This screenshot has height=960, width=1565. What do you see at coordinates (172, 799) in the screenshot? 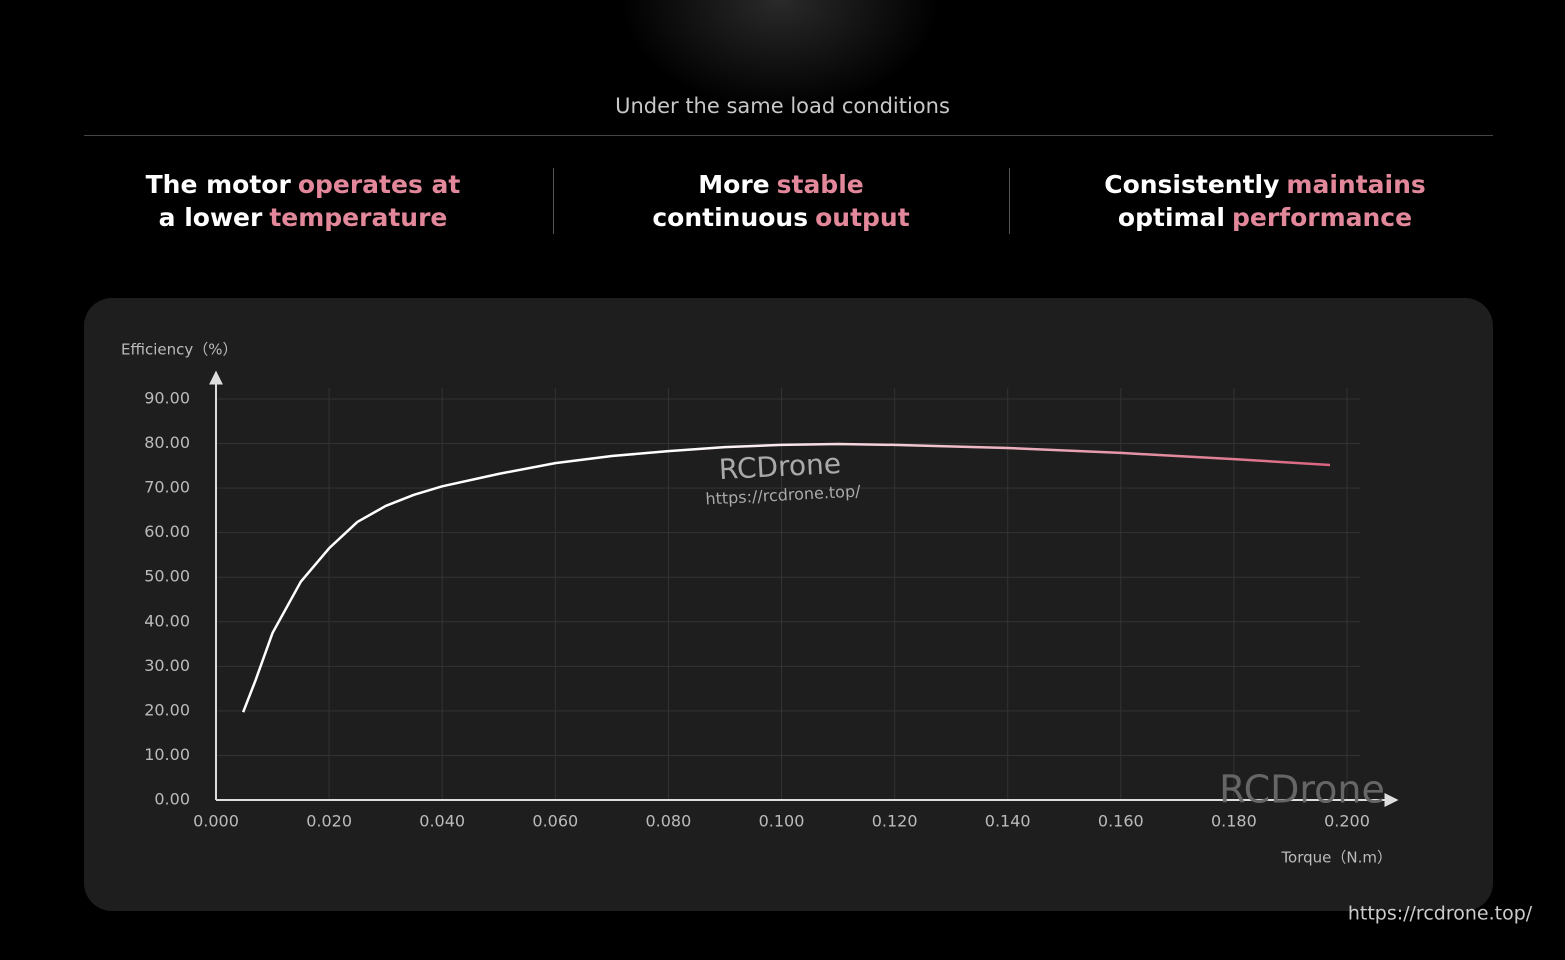
I see `y-tick-label: 0.00` at bounding box center [172, 799].